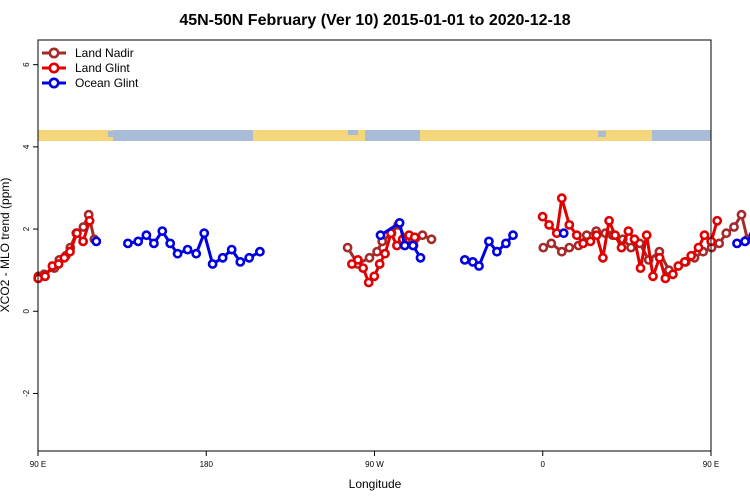 The image size is (750, 500). Describe the element at coordinates (207, 464) in the screenshot. I see `x-tick-label: 180` at that location.